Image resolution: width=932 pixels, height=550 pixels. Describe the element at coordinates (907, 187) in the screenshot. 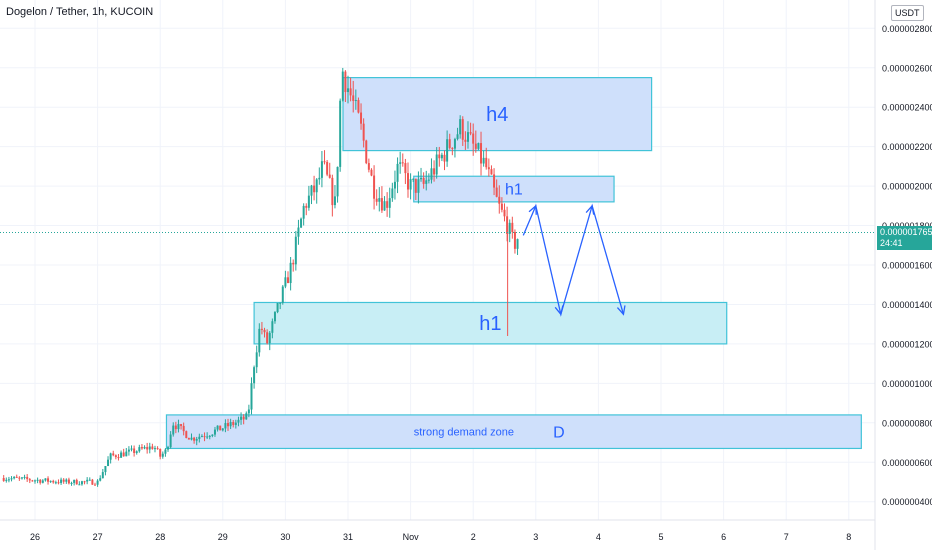

I see `price-tick-label: 0.000002000` at that location.